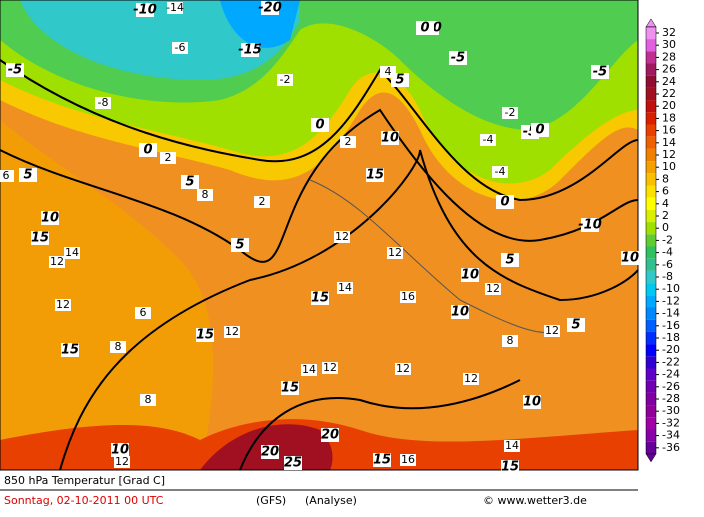  I want to click on contour-label: -10, so click(590, 225).